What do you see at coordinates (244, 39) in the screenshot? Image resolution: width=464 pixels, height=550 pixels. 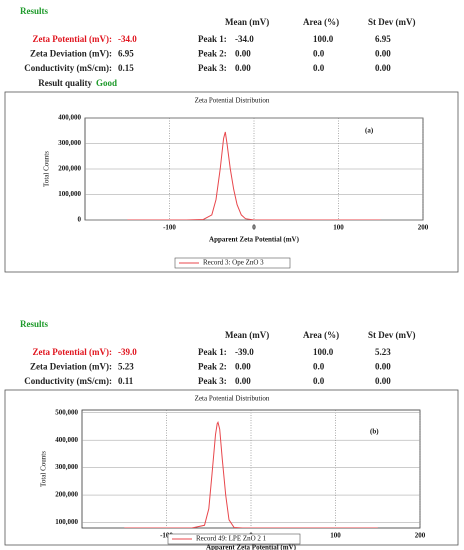 I see `peak-mean: -34.0` at bounding box center [244, 39].